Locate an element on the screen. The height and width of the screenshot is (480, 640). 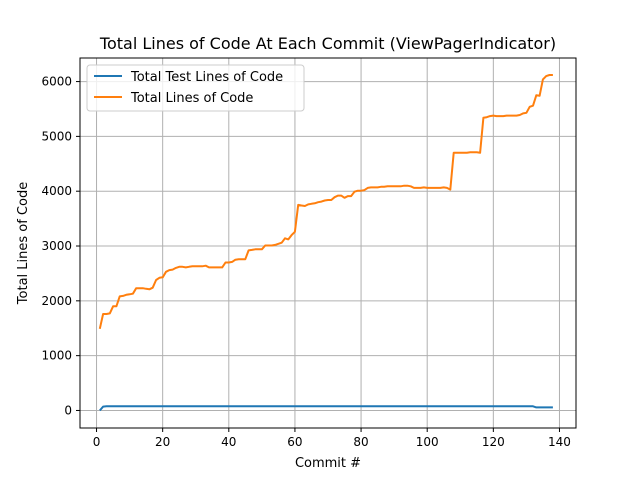
y-axis-label: Total Lines of Code is located at coordinates (23, 243).